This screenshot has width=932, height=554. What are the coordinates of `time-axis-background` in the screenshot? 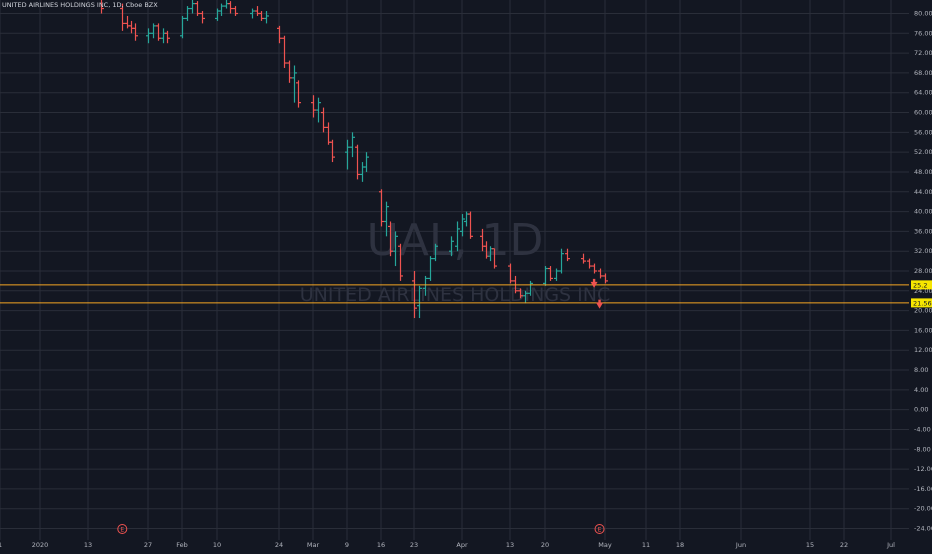 It's located at (466, 545).